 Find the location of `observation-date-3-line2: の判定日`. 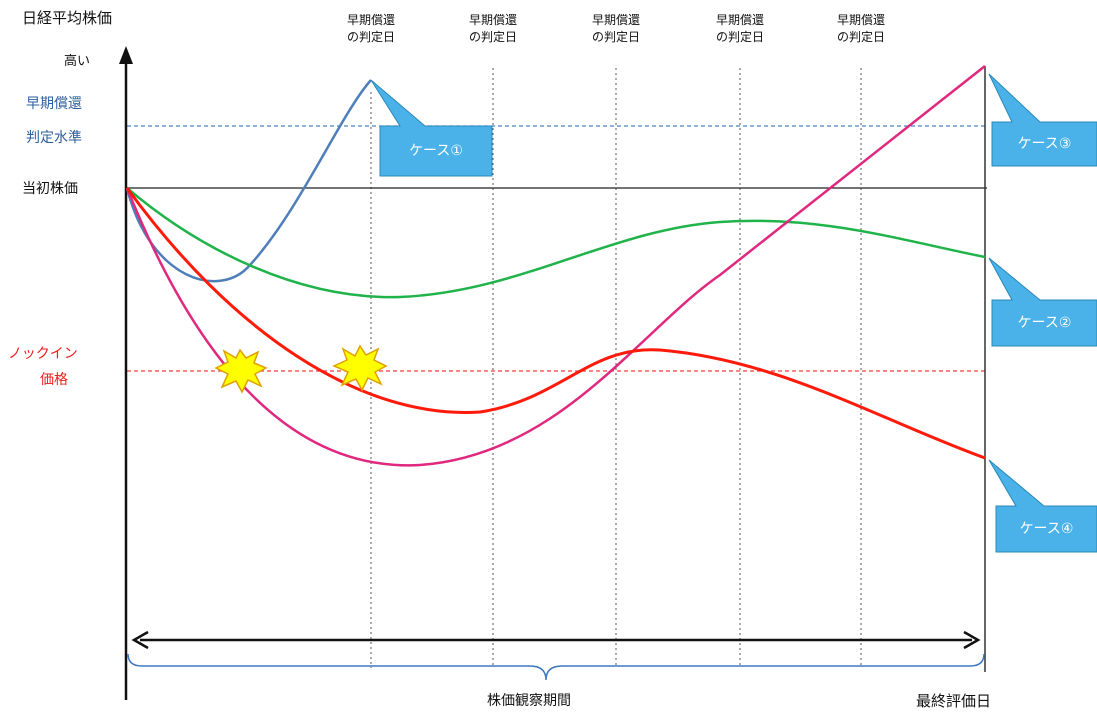

observation-date-3-line2: の判定日 is located at coordinates (615, 37).